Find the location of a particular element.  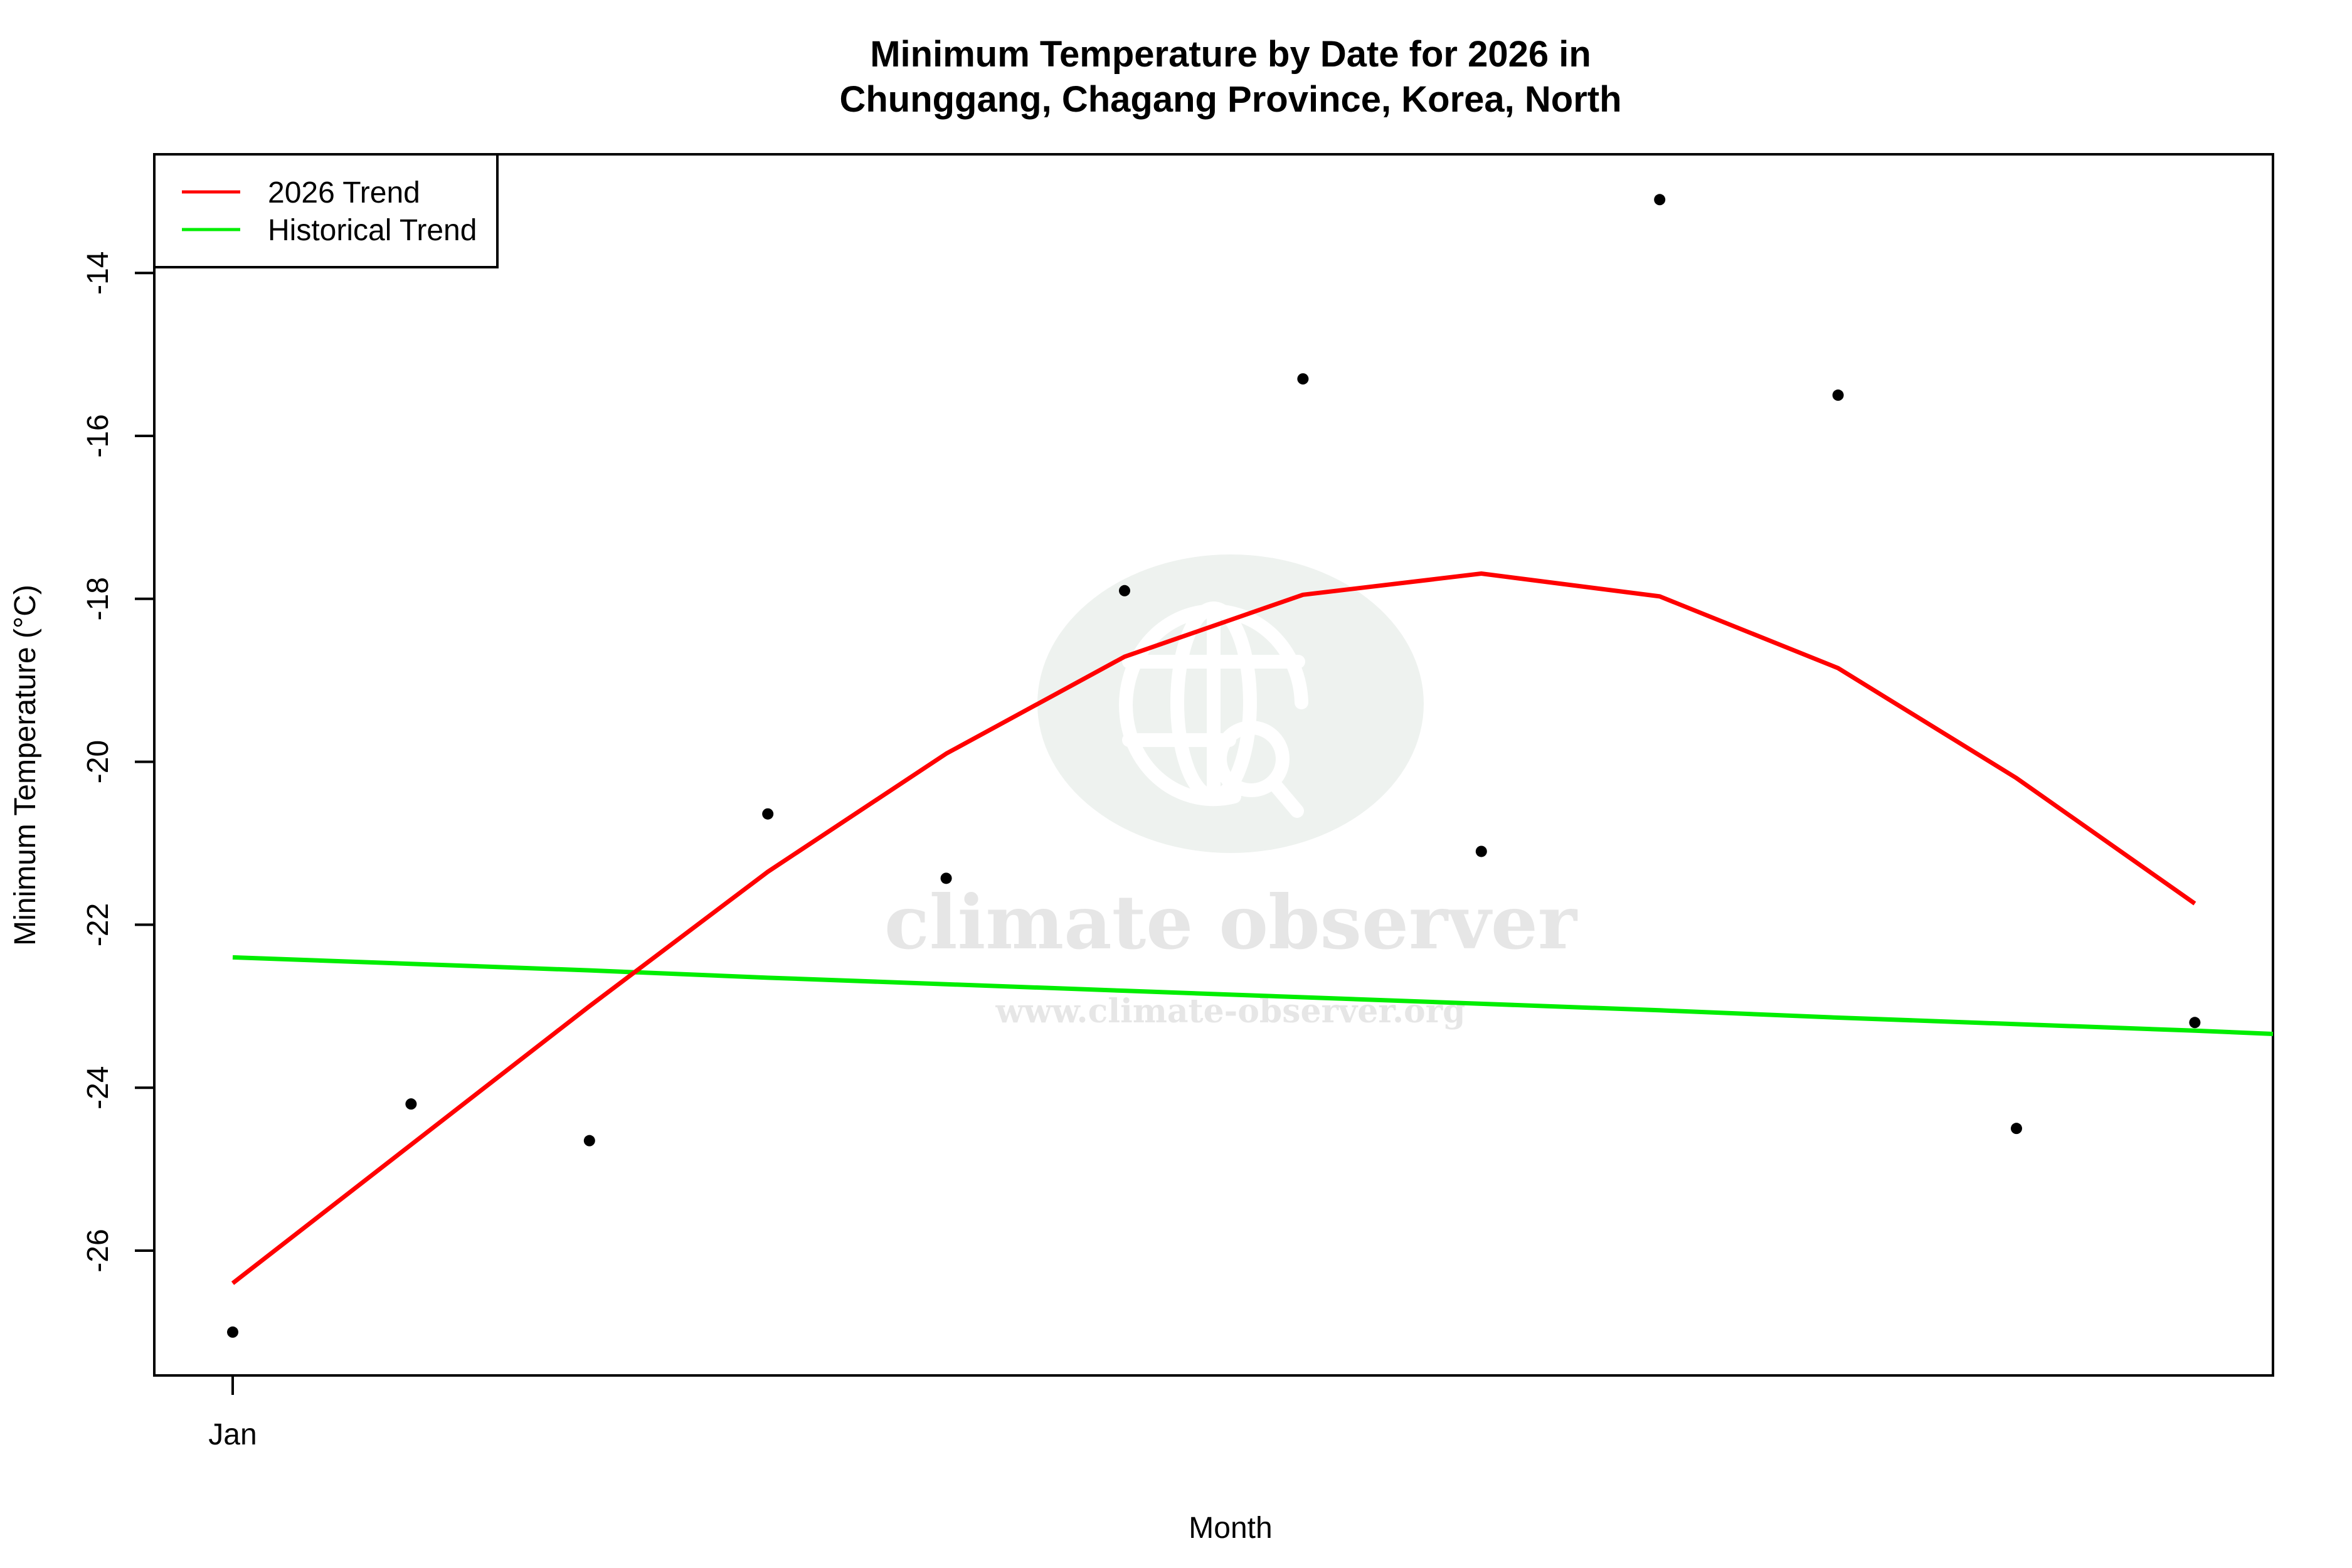

y-tick-label: -16 is located at coordinates (98, 435).